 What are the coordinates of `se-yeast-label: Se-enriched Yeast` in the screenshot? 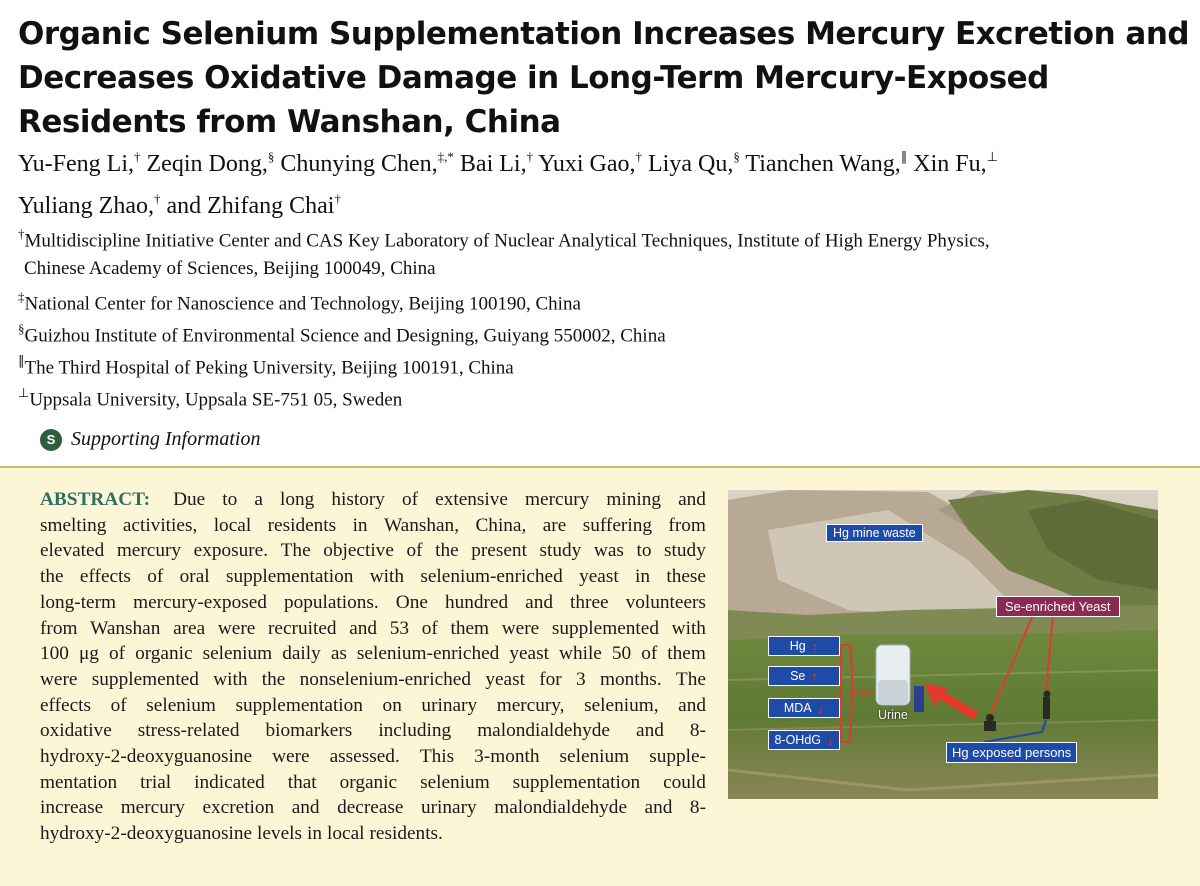 It's located at (1058, 606).